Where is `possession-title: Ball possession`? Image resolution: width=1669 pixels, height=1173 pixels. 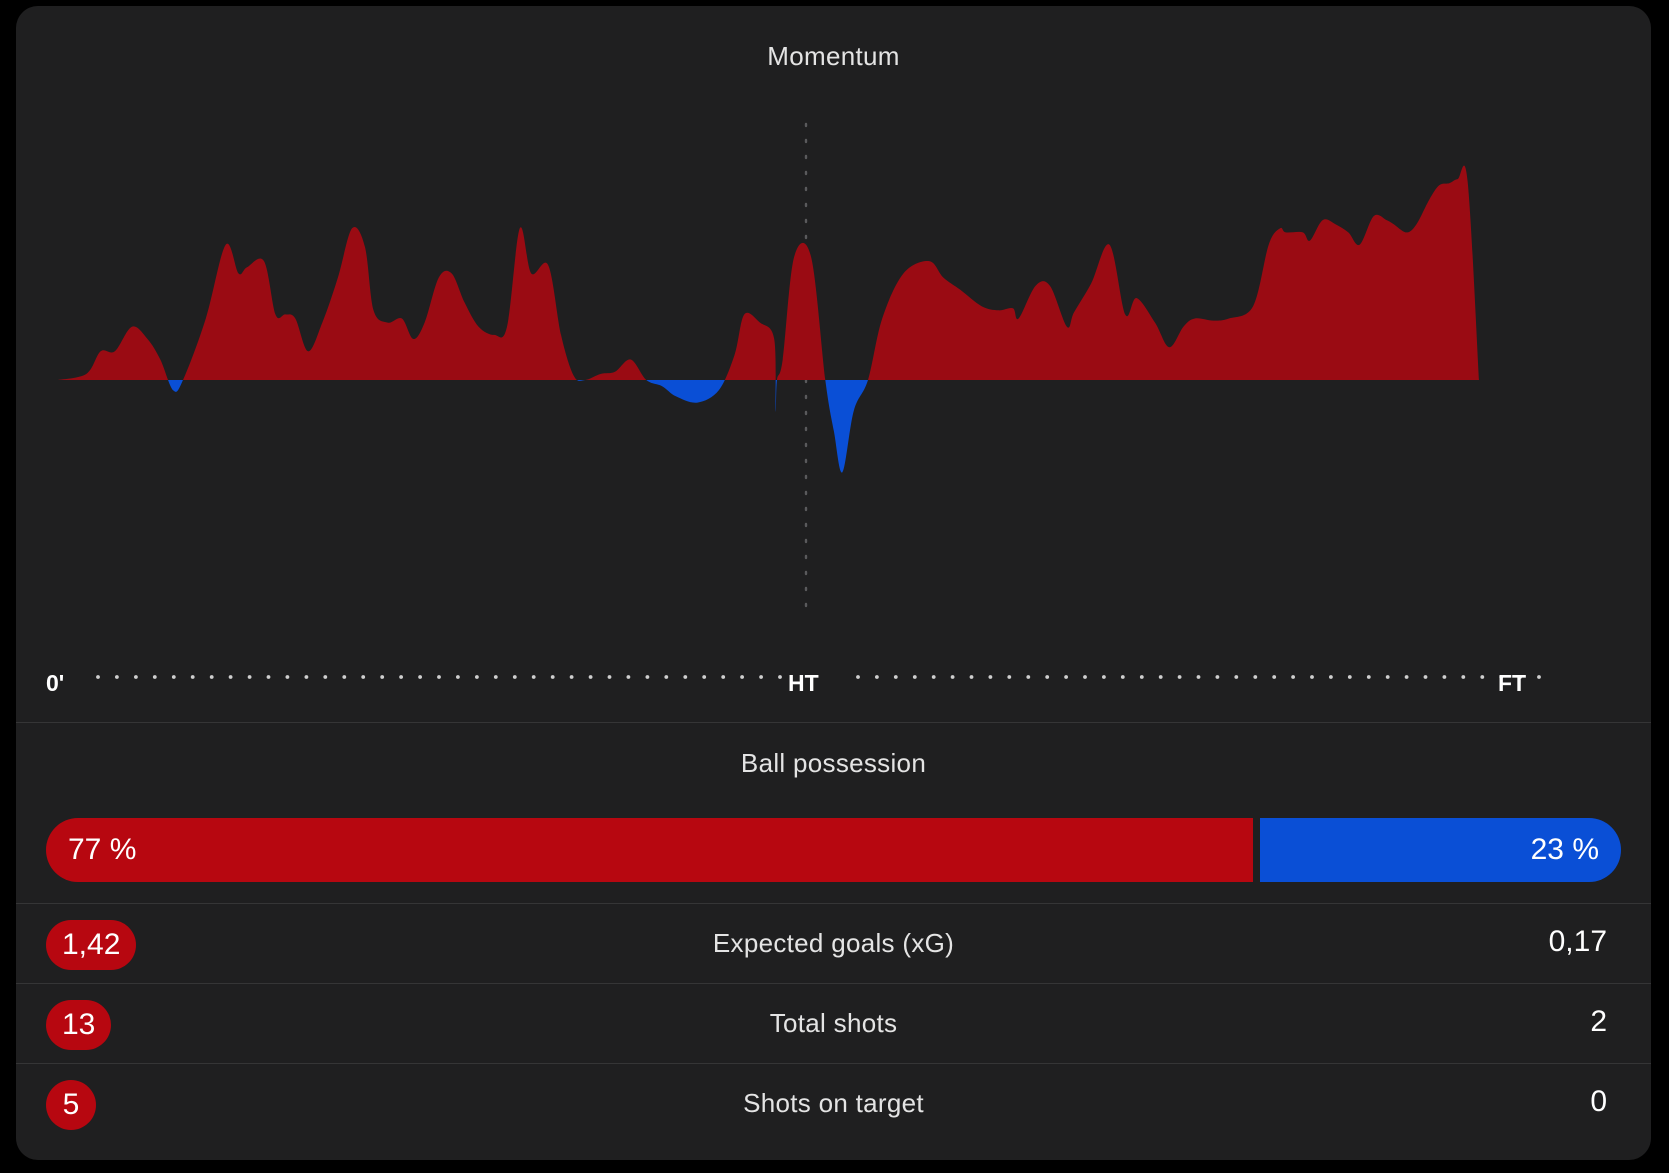
possession-title: Ball possession is located at coordinates (833, 763).